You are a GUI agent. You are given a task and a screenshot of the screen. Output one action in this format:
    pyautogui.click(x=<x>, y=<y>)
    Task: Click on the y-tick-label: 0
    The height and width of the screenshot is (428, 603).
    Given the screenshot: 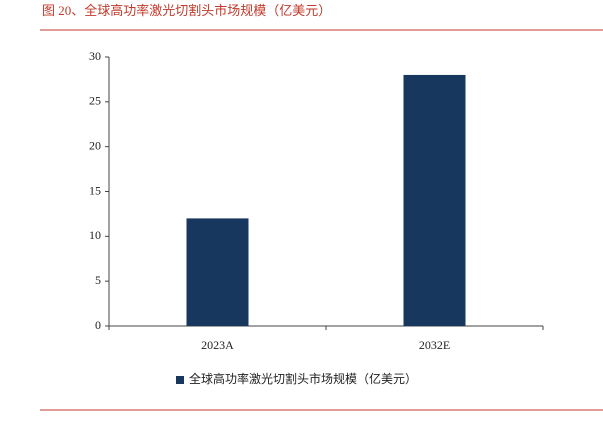 What is the action you would take?
    pyautogui.click(x=98, y=325)
    